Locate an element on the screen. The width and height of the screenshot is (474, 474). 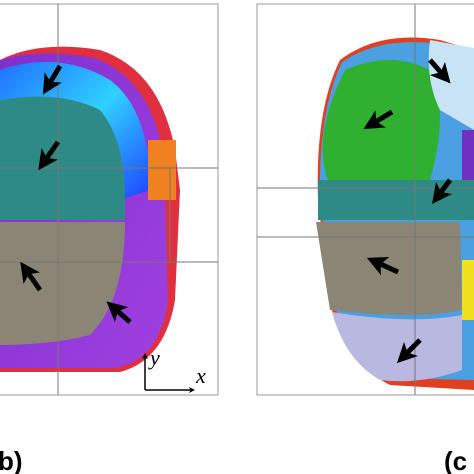
axis-label: x is located at coordinates (200, 375).